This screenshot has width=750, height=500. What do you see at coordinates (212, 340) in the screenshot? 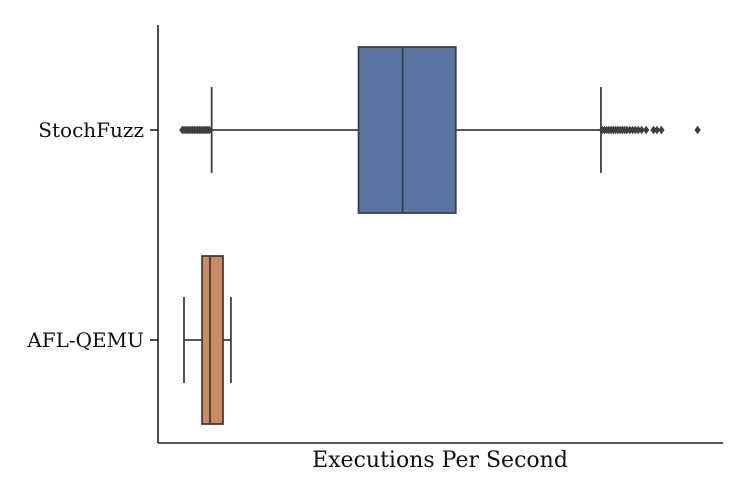
I see `afl-qemu-box` at bounding box center [212, 340].